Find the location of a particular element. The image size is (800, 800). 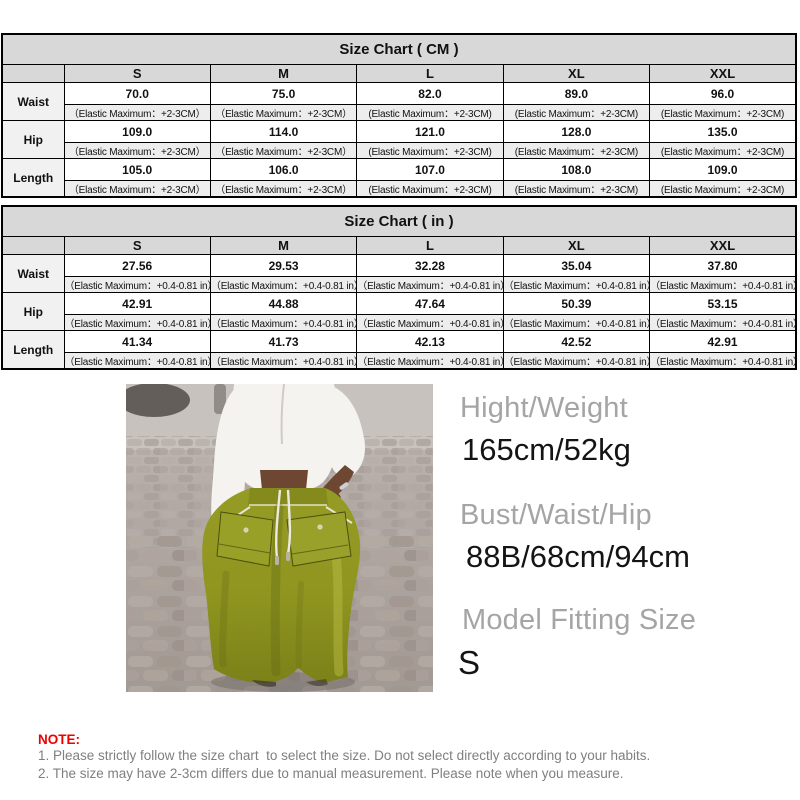

measure-value: 27.56 is located at coordinates (137, 265).